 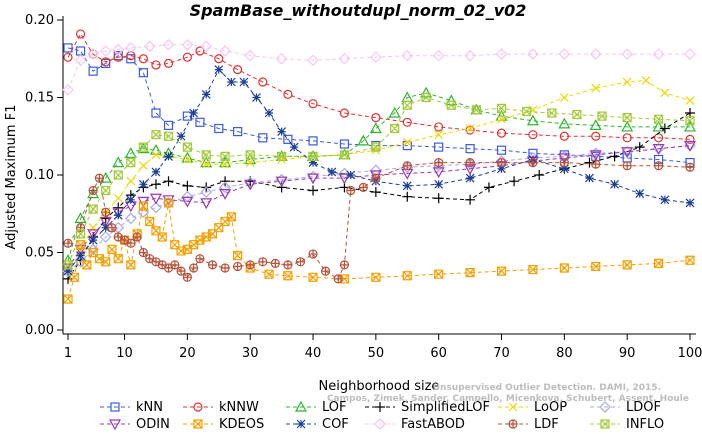 I want to click on legend-item-inflo: INFLO, so click(x=627, y=424).